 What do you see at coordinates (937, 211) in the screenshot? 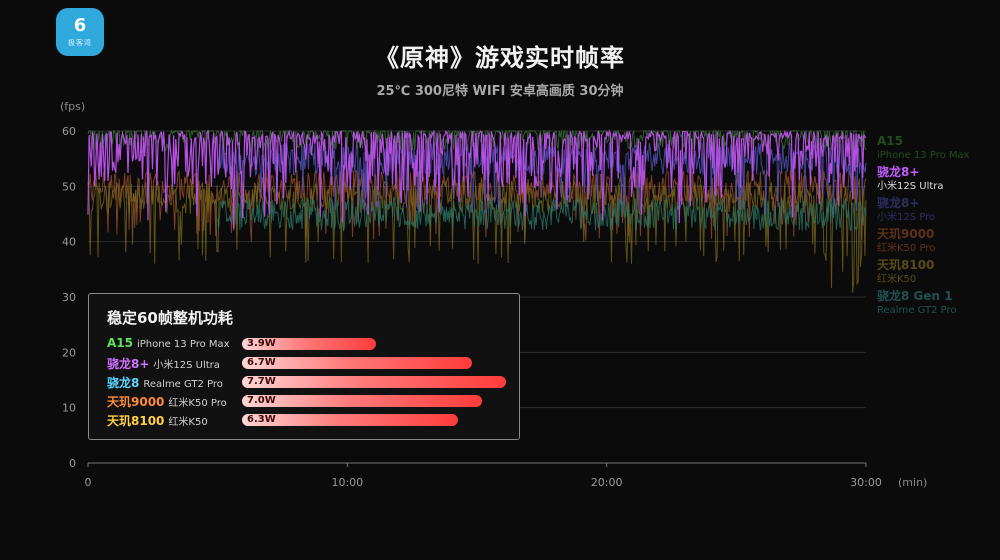
I see `legend-item: 骁龙8+ 小米12S Pro` at bounding box center [937, 211].